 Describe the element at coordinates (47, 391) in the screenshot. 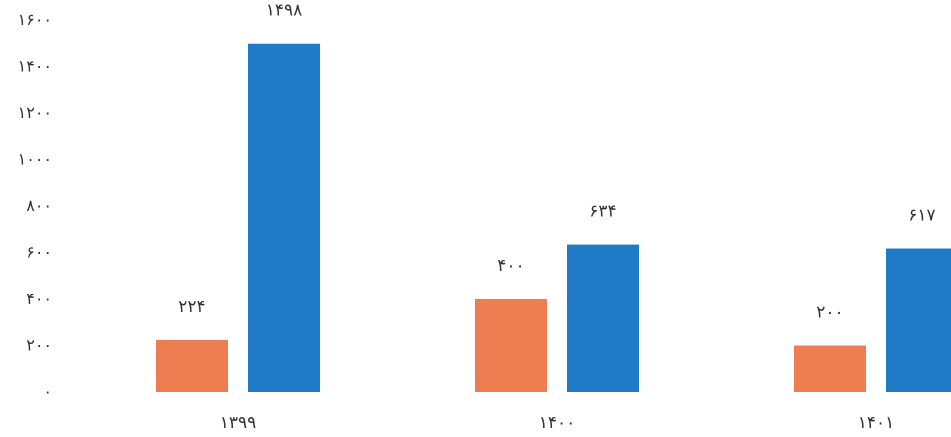

I see `y-tick-label: ۰` at that location.